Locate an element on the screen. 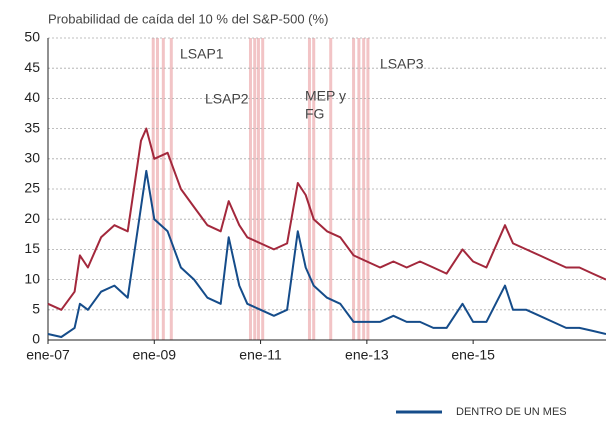  y-tick-label: 20 is located at coordinates (32, 218).